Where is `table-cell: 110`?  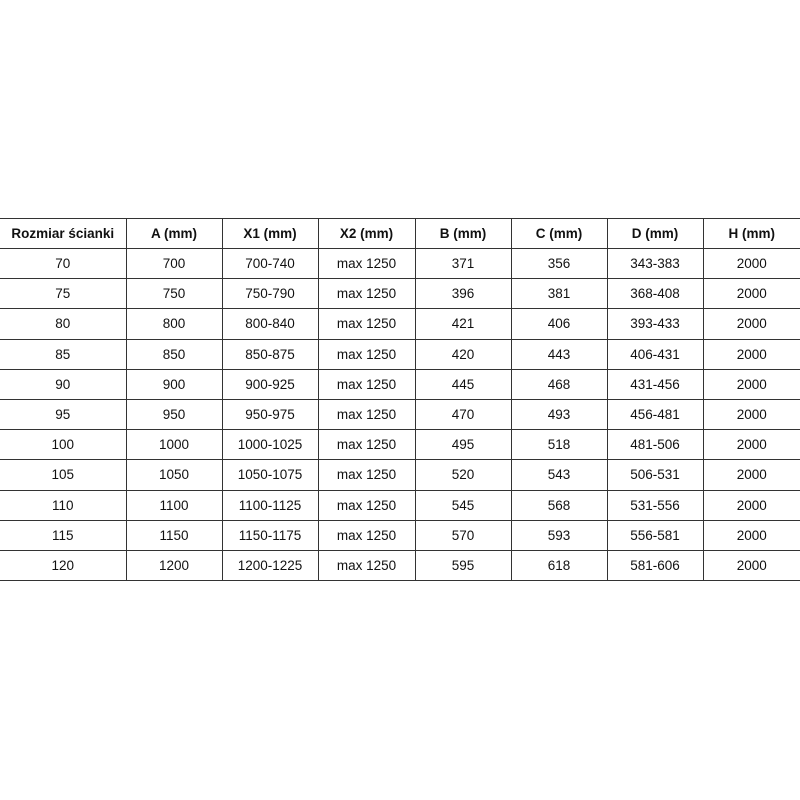
table-cell: 110 is located at coordinates (63, 505).